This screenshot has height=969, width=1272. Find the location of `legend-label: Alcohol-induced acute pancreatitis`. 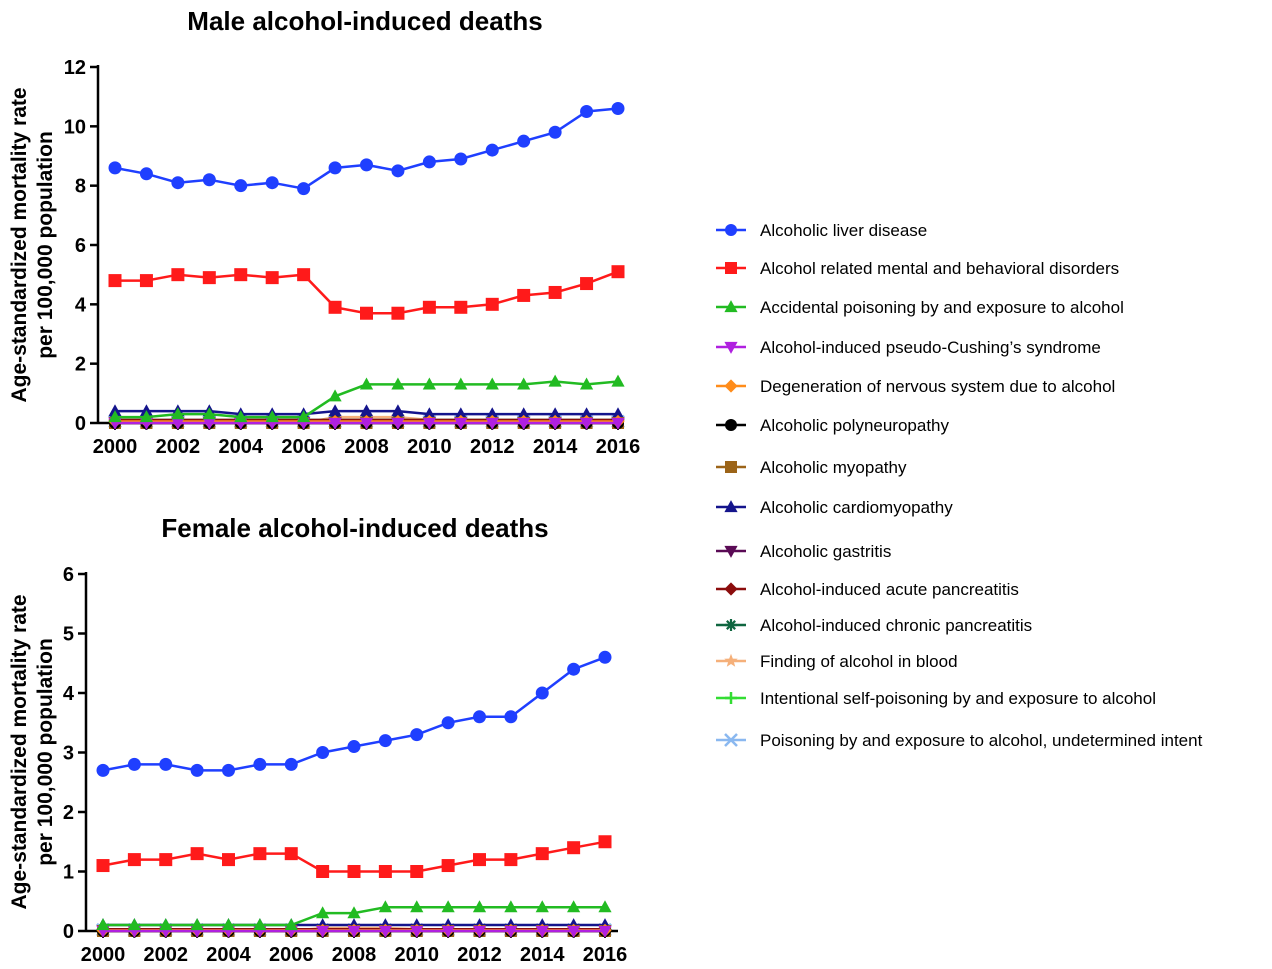

legend-label: Alcohol-induced acute pancreatitis is located at coordinates (889, 589).